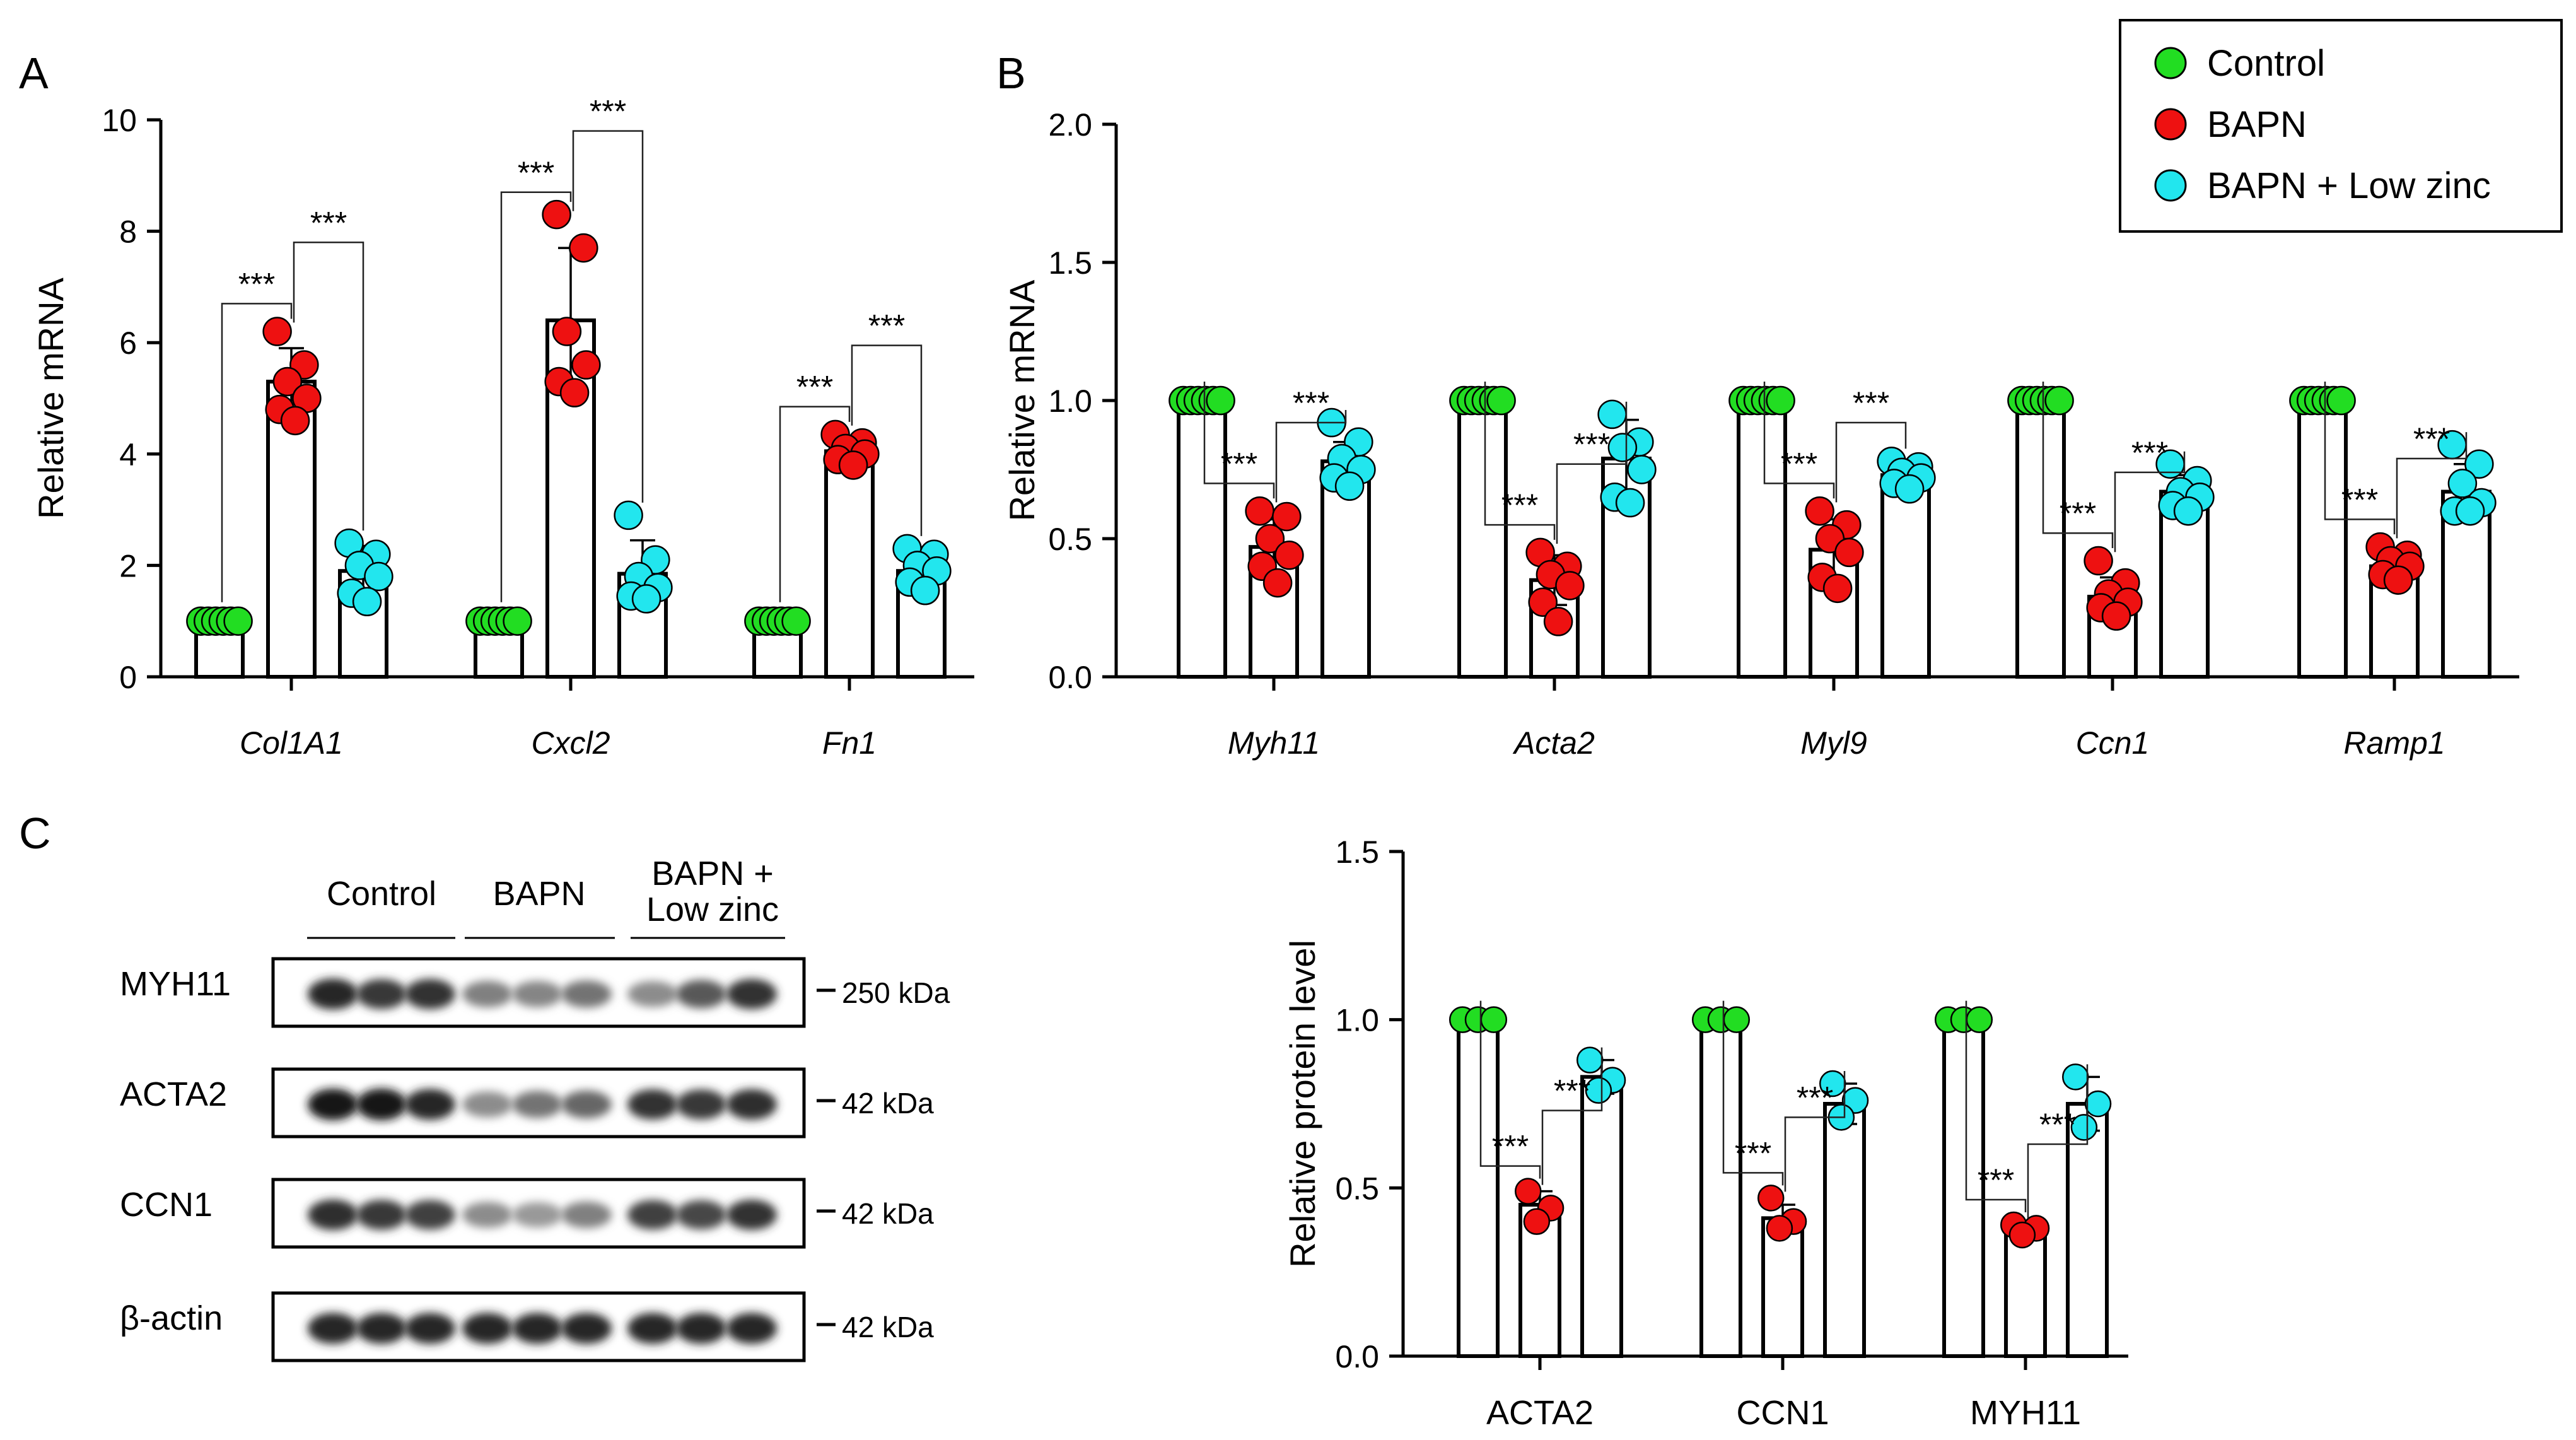 The image size is (2576, 1440). Describe the element at coordinates (896, 992) in the screenshot. I see `kda-label: 250 kDa` at that location.